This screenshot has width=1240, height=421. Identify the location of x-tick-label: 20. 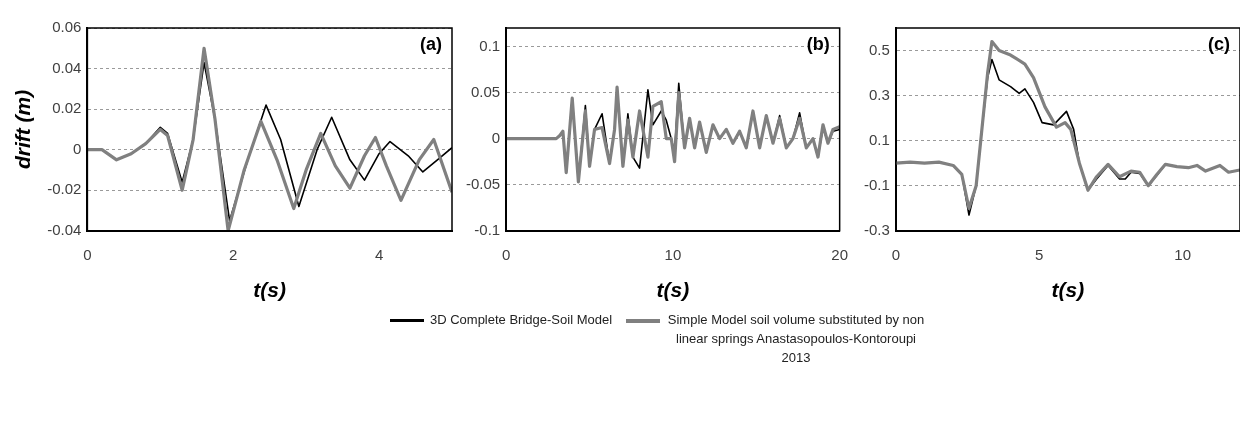
(839, 254).